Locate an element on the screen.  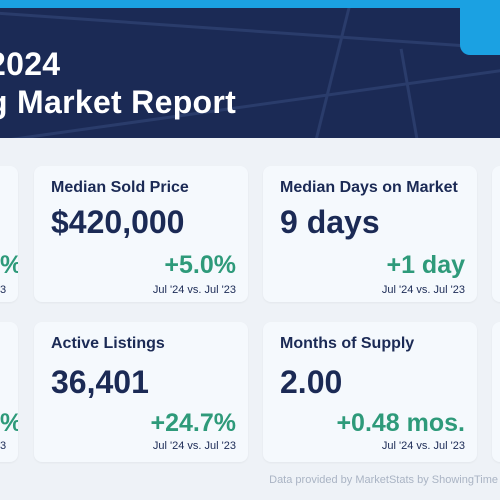
report-year: 2024 is located at coordinates (30, 64).